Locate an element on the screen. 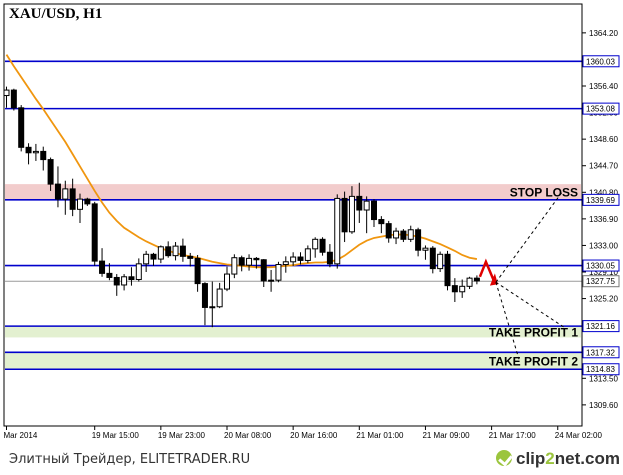 This screenshot has height=475, width=623. level-tag-label: 1317.32 is located at coordinates (600, 352).